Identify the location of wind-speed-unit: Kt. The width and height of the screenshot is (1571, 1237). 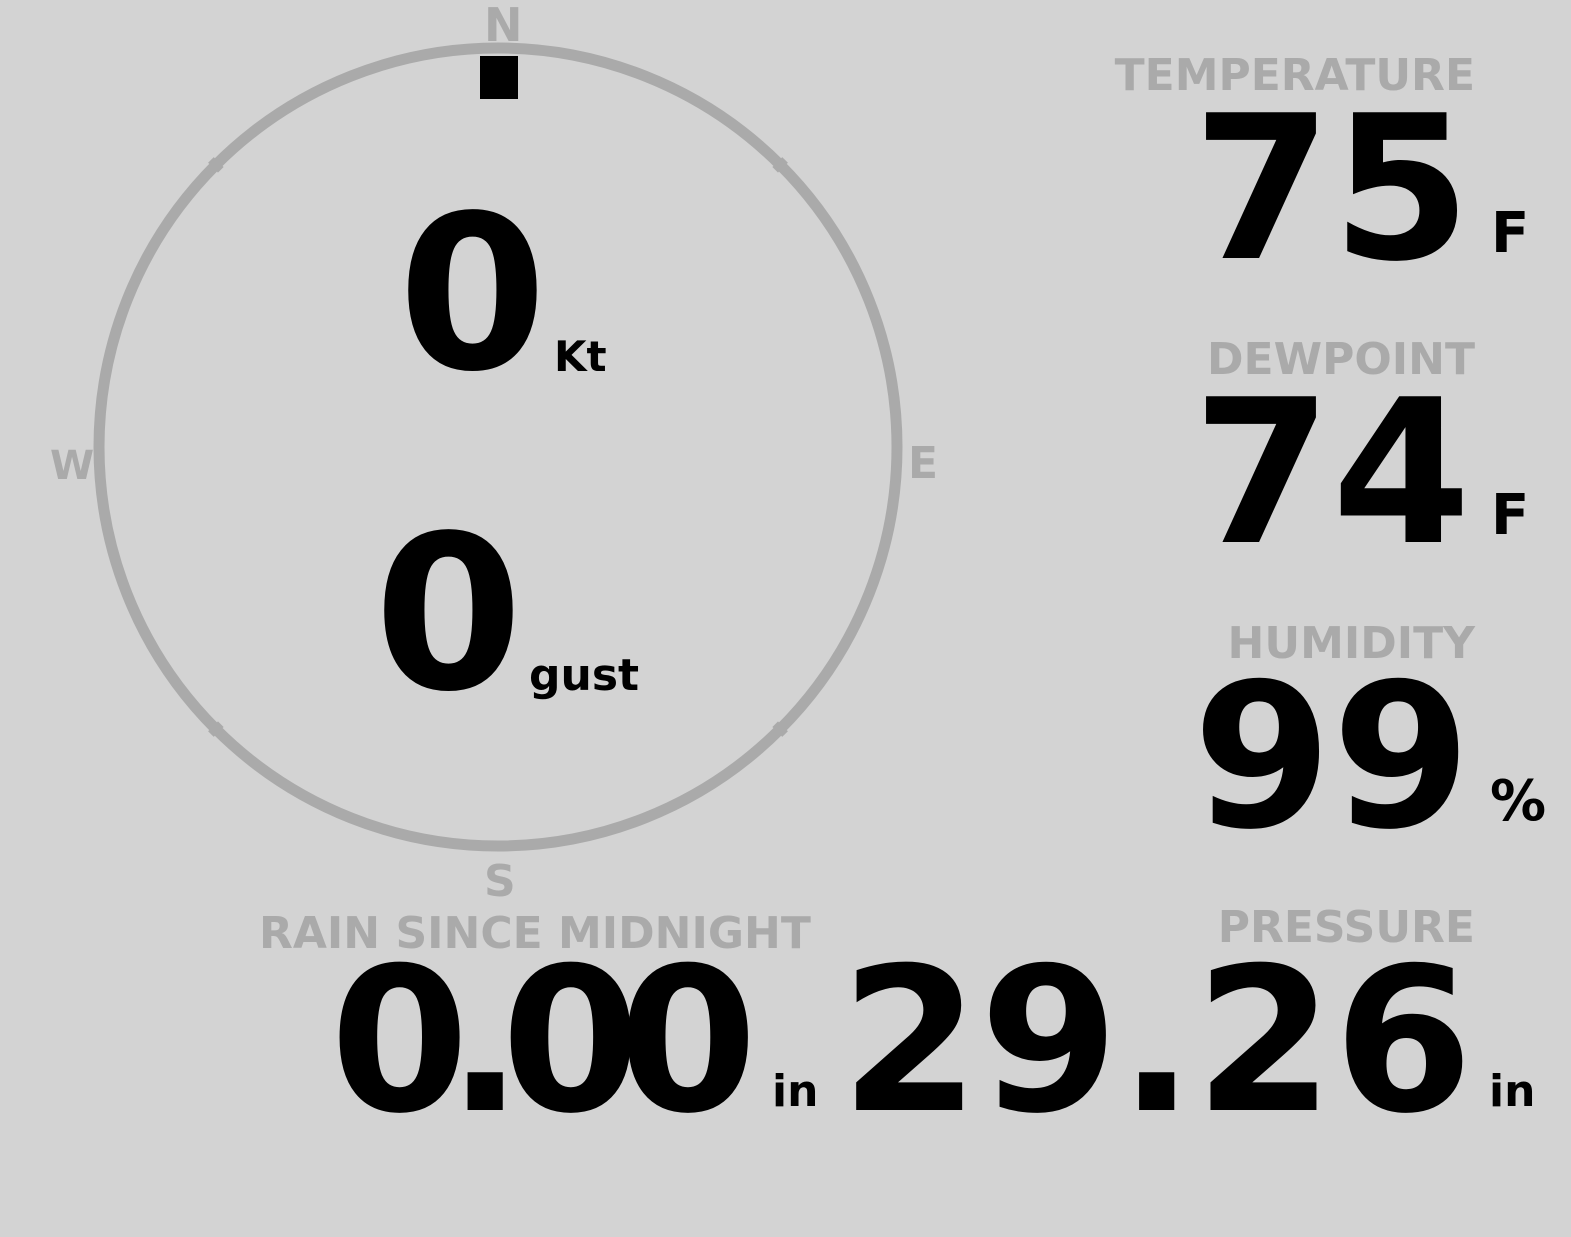
(580, 356).